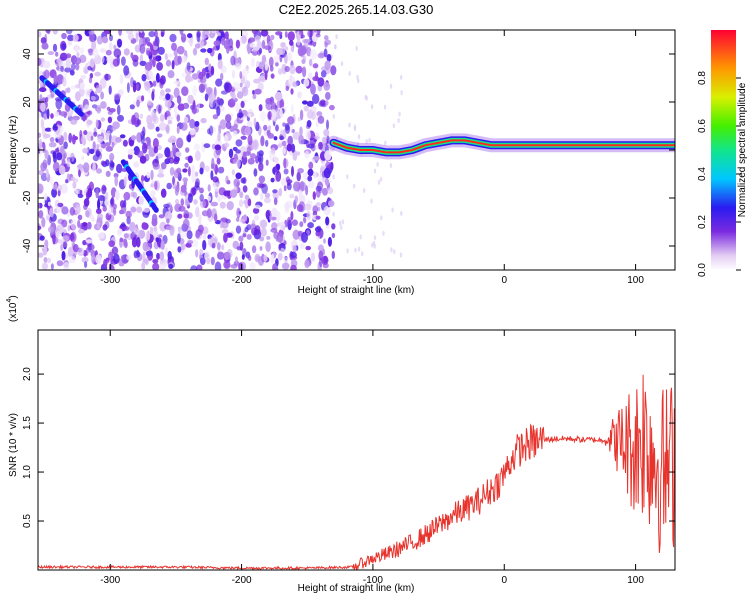 The image size is (750, 600). Describe the element at coordinates (27, 197) in the screenshot. I see `y-tick-label: -20` at that location.